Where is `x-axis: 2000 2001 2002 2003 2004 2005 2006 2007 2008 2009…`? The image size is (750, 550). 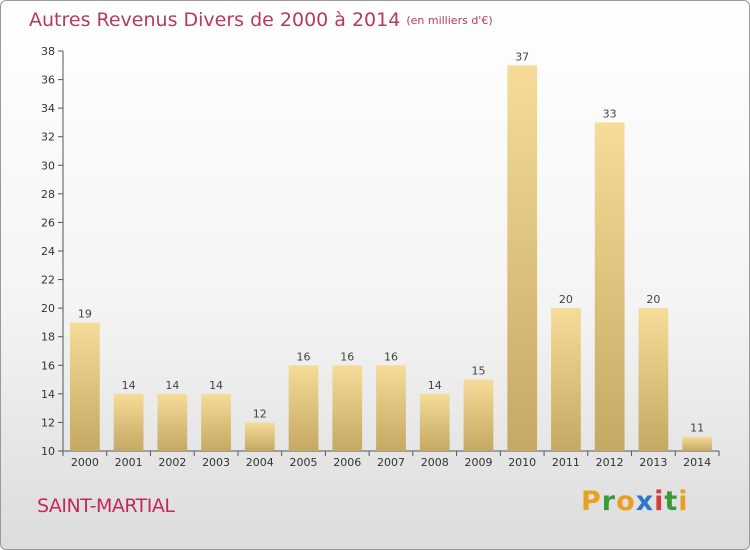
x-axis: 2000 2001 2002 2003 2004 2005 2006 2007 2008 2009… is located at coordinates (391, 459).